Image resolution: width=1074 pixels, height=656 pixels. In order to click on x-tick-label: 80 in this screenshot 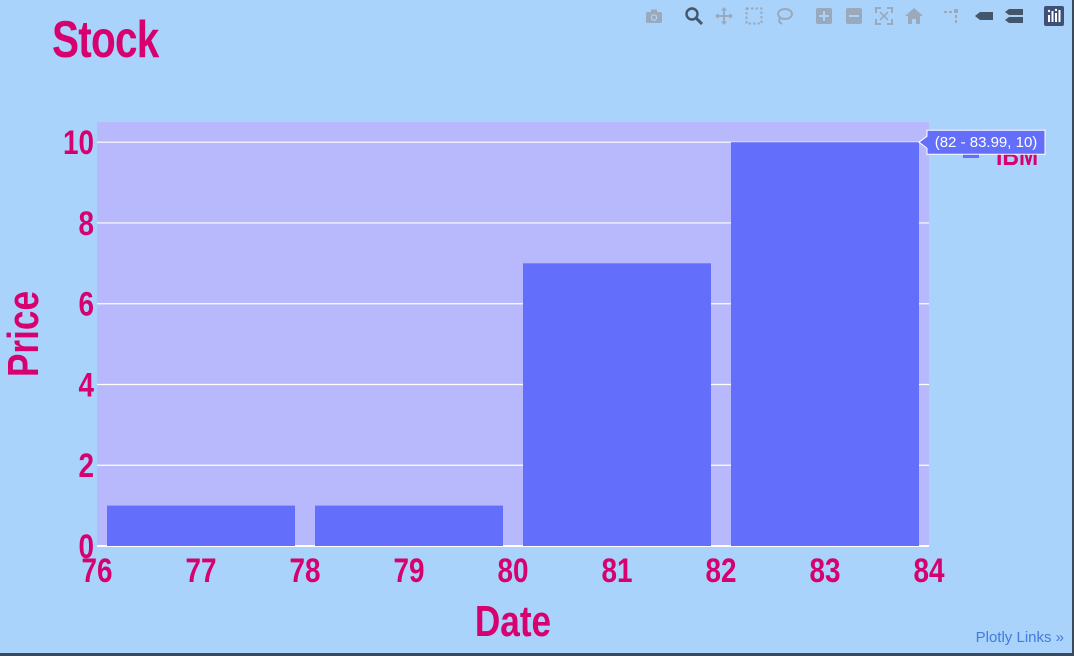, I will do `click(512, 570)`.